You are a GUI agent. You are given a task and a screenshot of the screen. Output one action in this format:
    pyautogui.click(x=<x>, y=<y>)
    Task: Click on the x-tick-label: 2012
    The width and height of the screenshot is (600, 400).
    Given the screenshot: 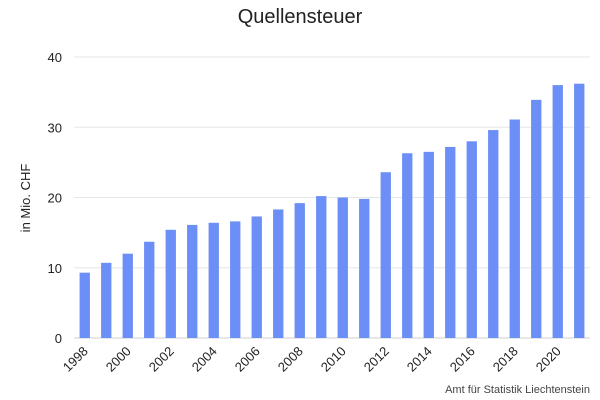 What is the action you would take?
    pyautogui.click(x=376, y=359)
    